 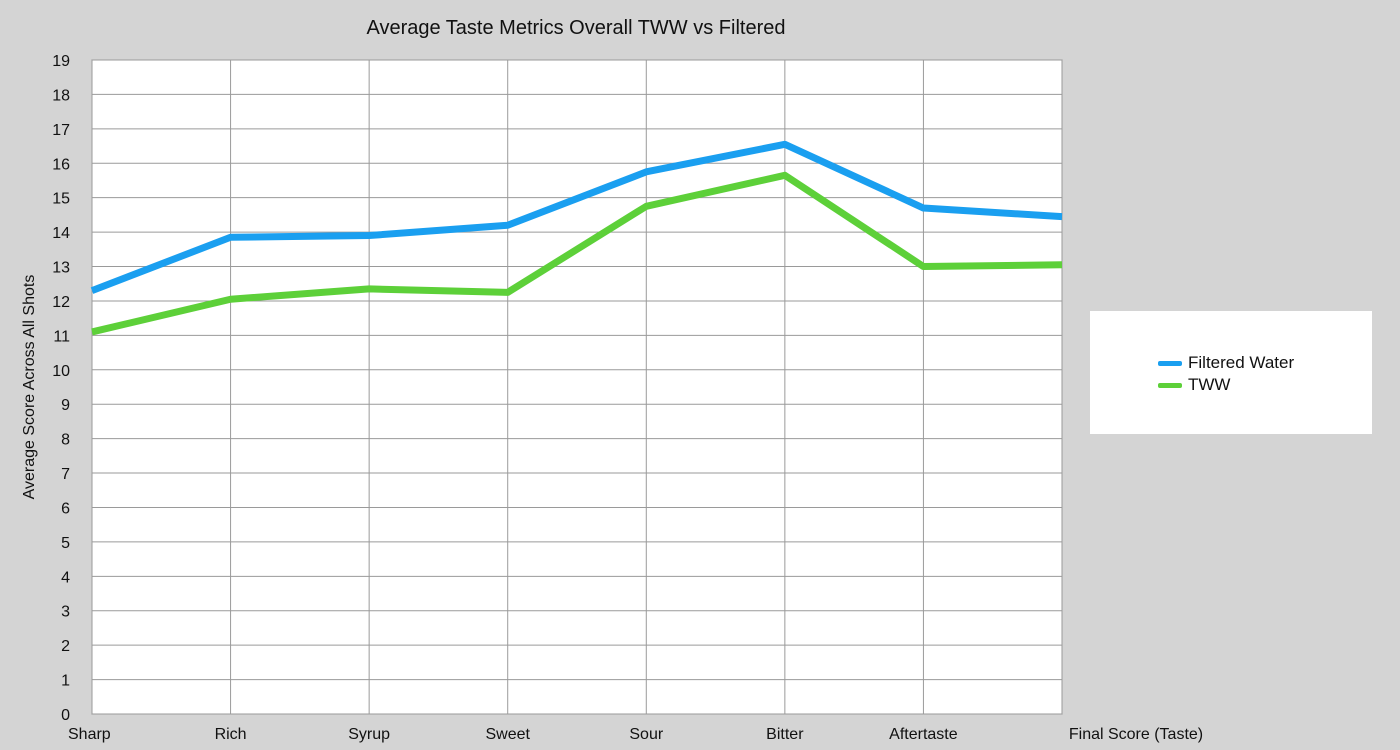 What do you see at coordinates (89, 734) in the screenshot?
I see `x-tick-label: Sharp` at bounding box center [89, 734].